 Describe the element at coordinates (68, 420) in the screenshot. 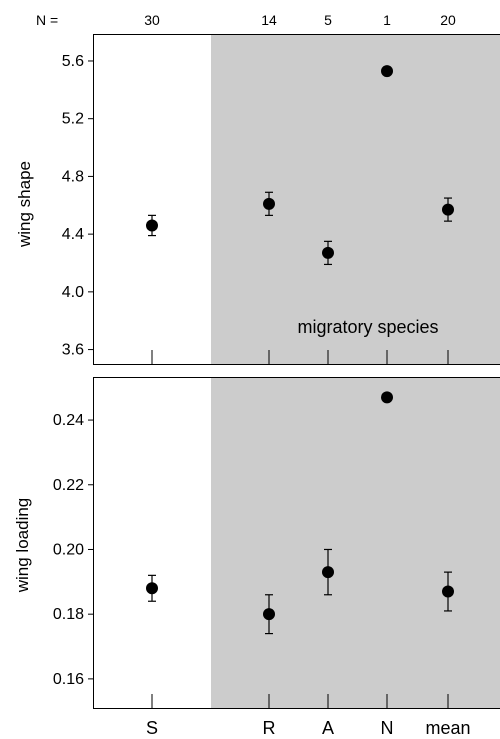

I see `y-tick-label: 0.24` at that location.